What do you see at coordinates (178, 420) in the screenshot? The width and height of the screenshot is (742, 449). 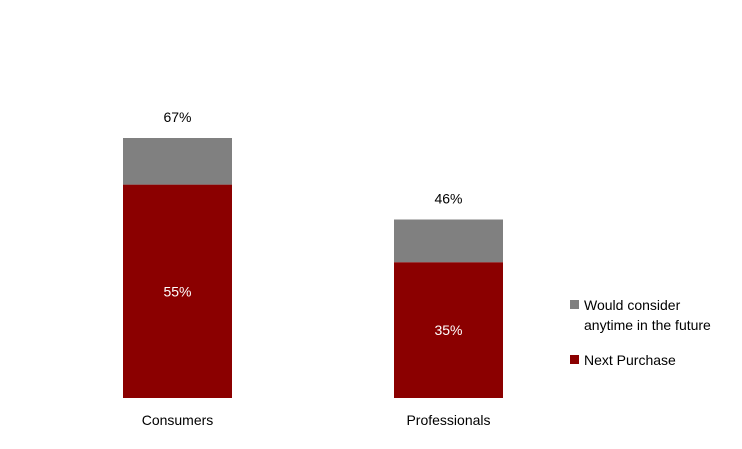 I see `category-label-consumers: Consumers` at bounding box center [178, 420].